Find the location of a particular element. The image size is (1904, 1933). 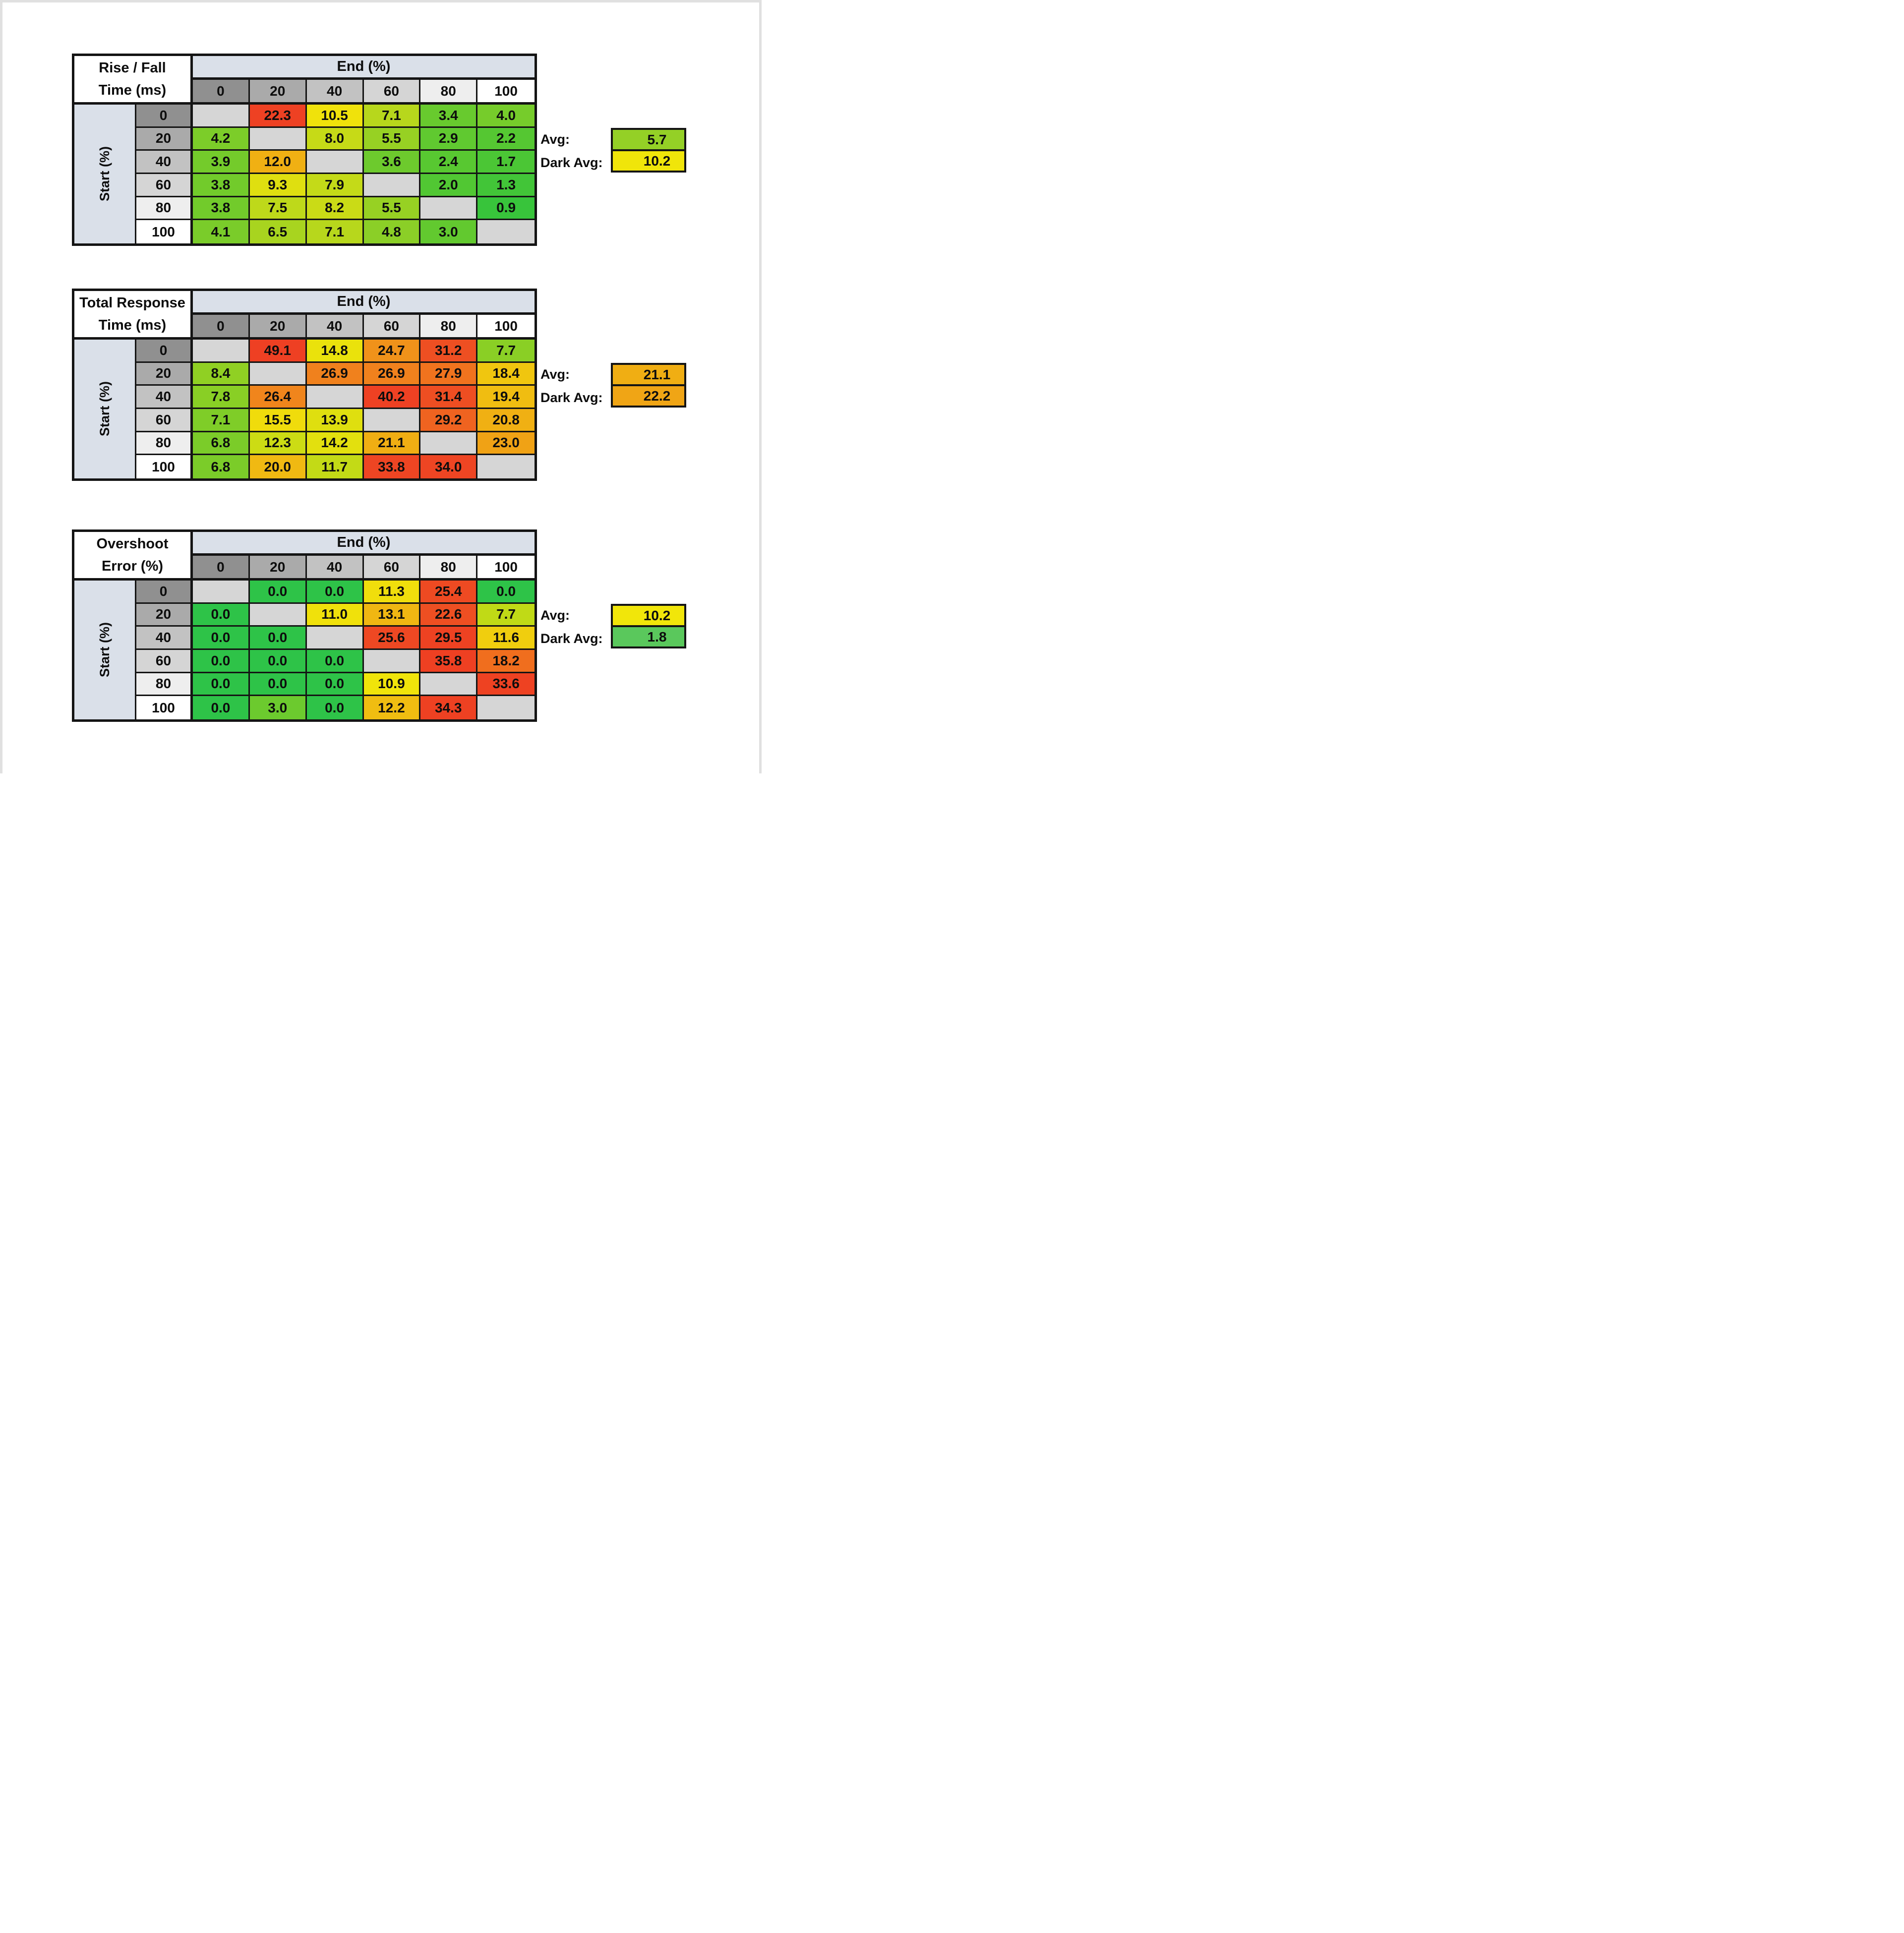

heatmap-cell: 6.8 is located at coordinates (221, 466).